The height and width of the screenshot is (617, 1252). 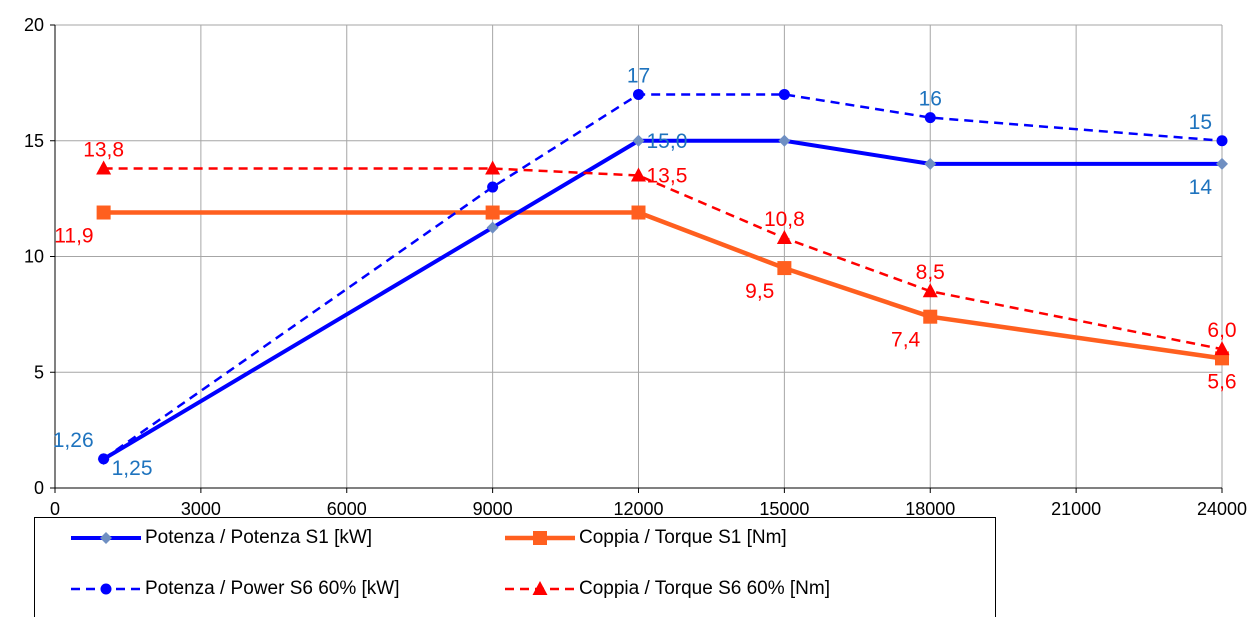 I want to click on x-tick-label: 21000, so click(x=1076, y=508).